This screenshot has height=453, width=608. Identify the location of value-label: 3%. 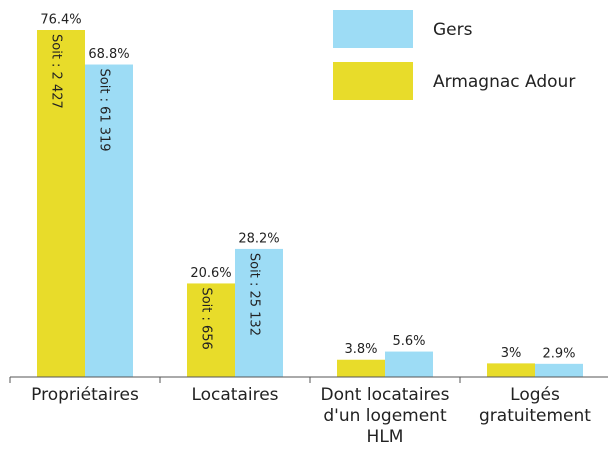
(511, 353).